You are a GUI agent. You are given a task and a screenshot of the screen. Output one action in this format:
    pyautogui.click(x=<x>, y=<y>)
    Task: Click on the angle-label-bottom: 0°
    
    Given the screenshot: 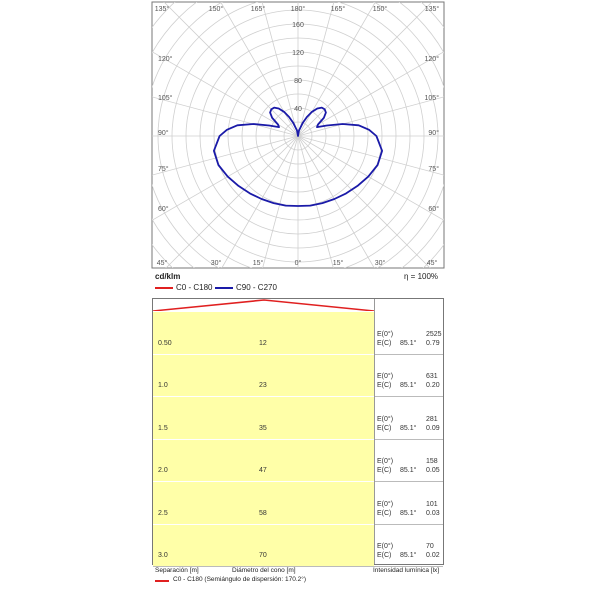 What is the action you would take?
    pyautogui.click(x=298, y=263)
    